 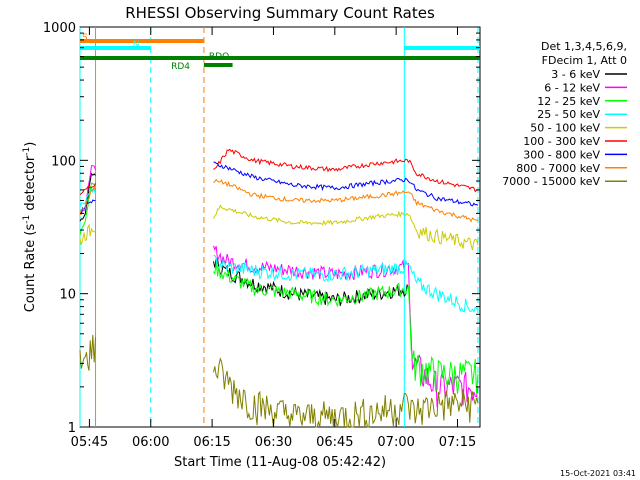 I want to click on y-tick-label: 100, so click(x=63, y=161).